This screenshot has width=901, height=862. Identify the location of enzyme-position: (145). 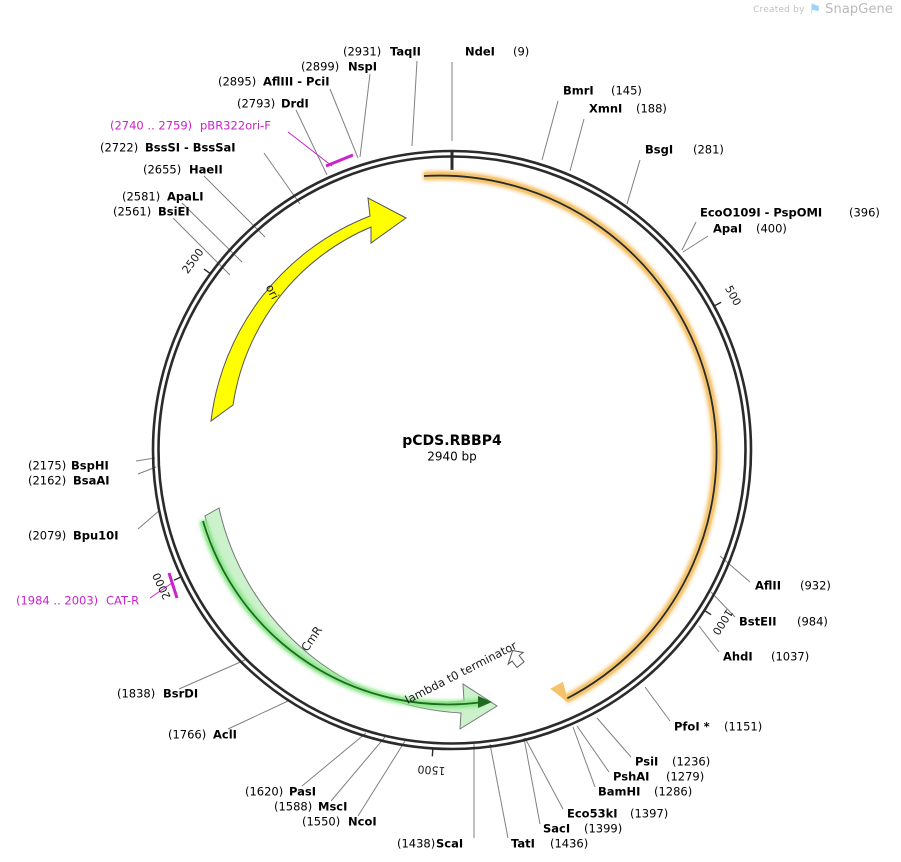
(626, 91).